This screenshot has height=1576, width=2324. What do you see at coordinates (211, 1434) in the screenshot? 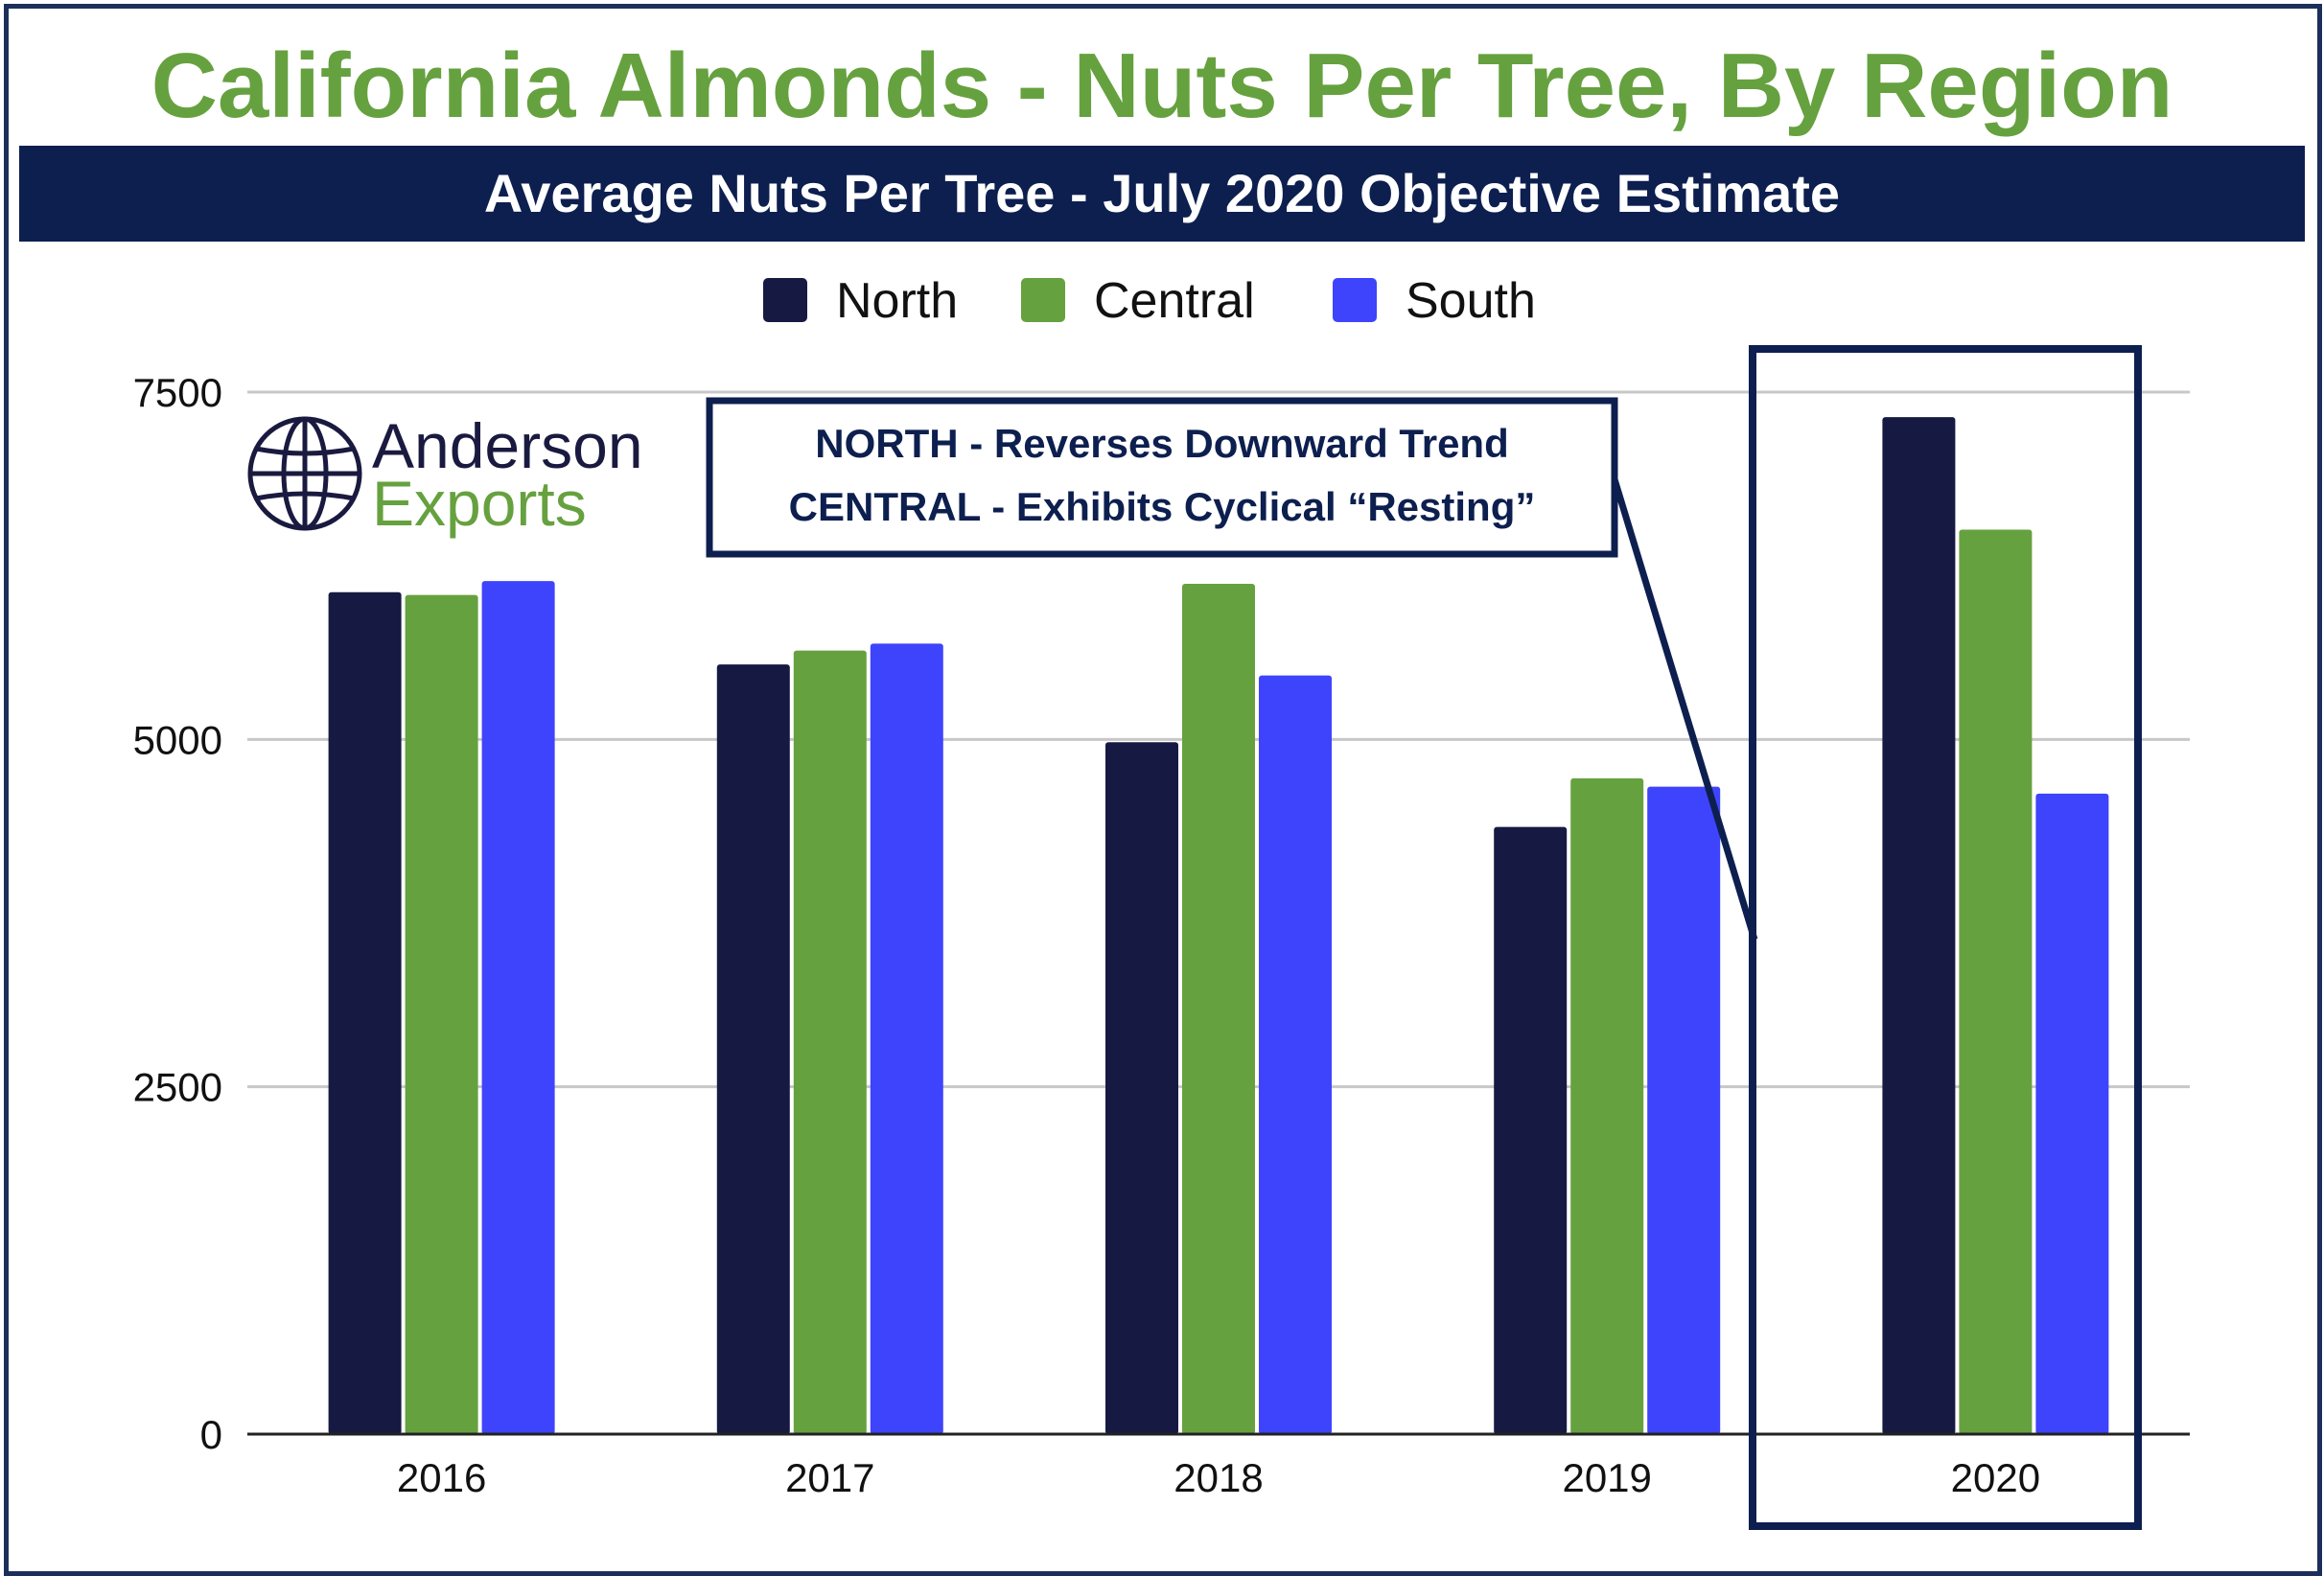
I see `y-tick-label: 0` at bounding box center [211, 1434].